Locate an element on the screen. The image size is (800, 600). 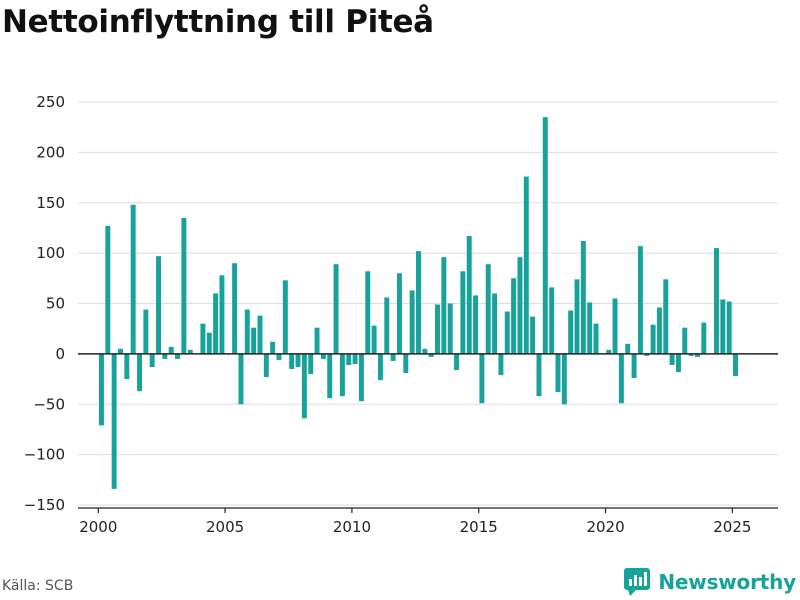
newsworthy-logo-icon is located at coordinates (637, 582).